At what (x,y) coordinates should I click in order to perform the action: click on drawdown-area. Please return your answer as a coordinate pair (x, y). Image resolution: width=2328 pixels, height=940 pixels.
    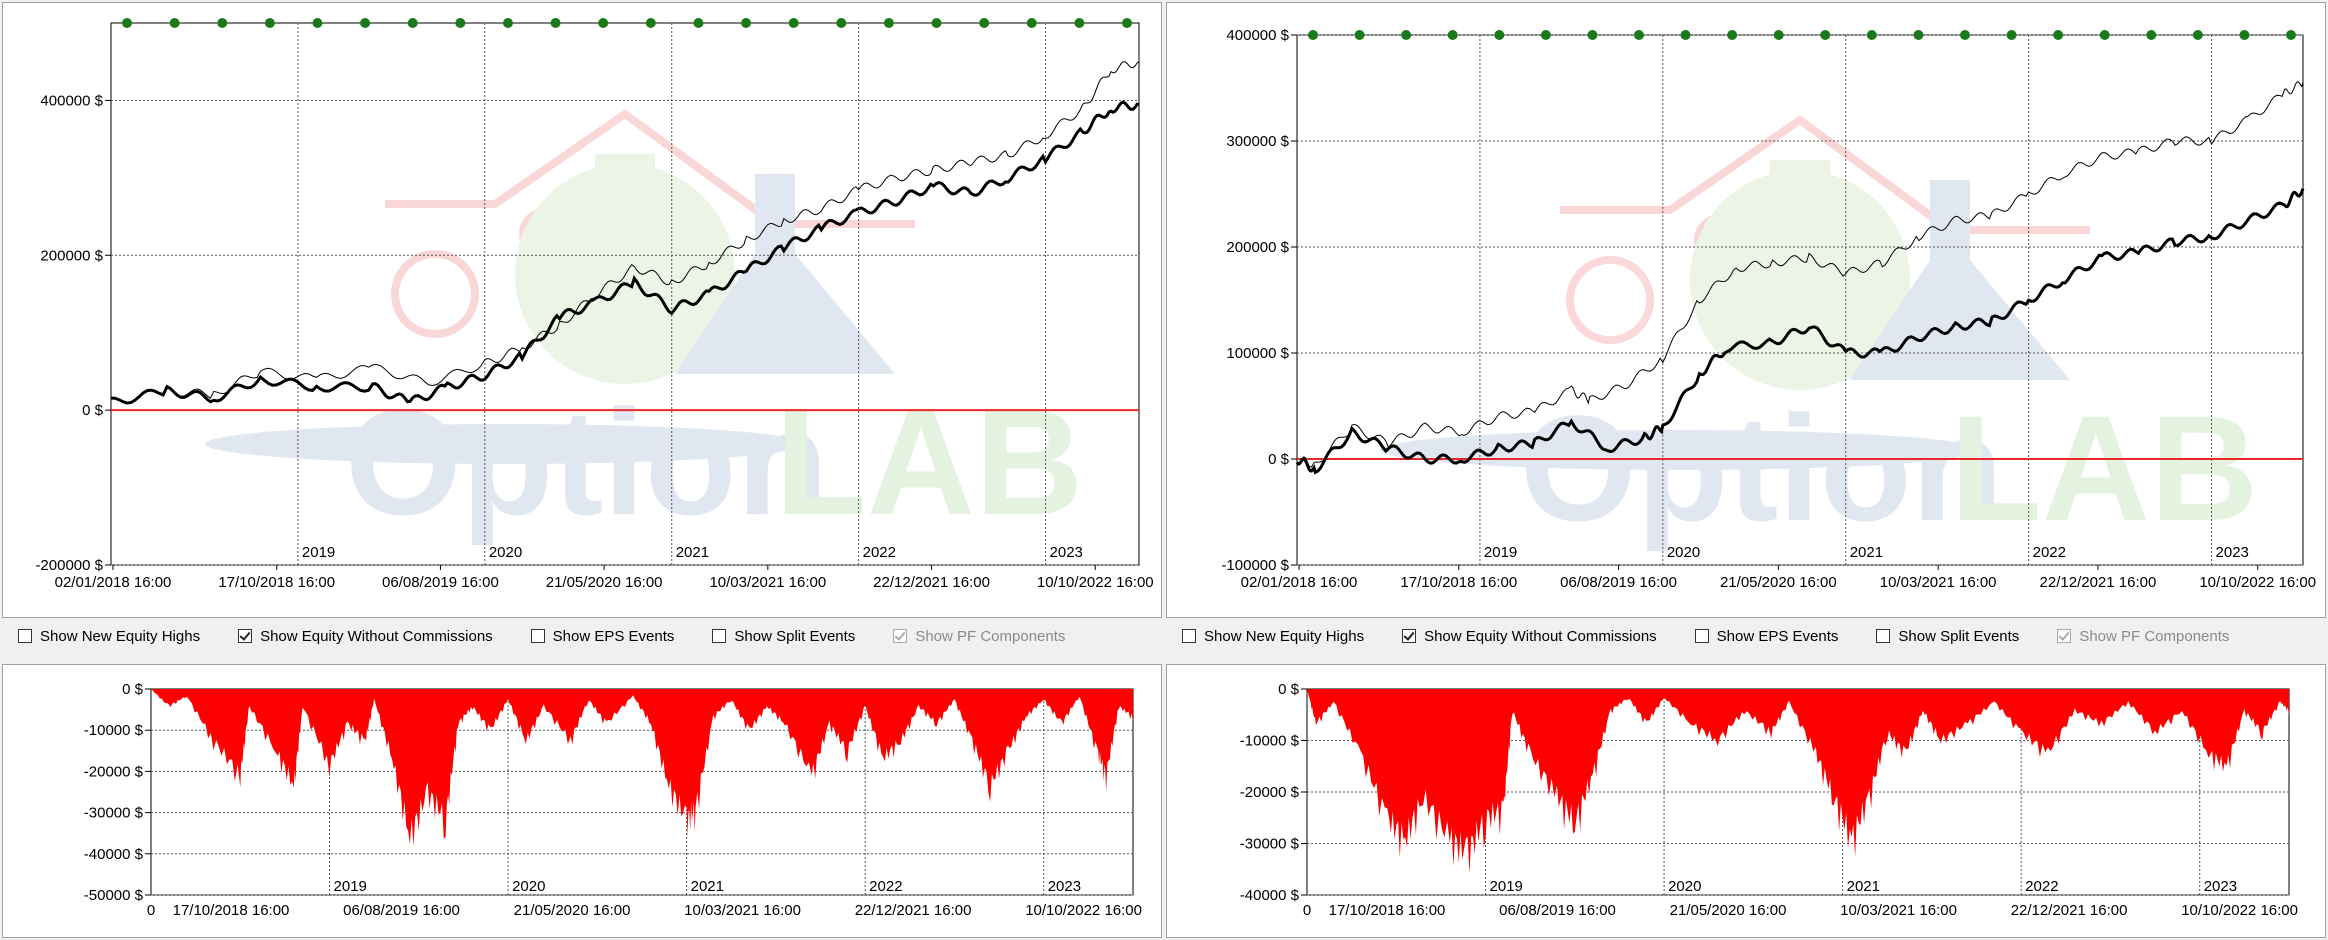
    Looking at the image, I should click on (642, 768).